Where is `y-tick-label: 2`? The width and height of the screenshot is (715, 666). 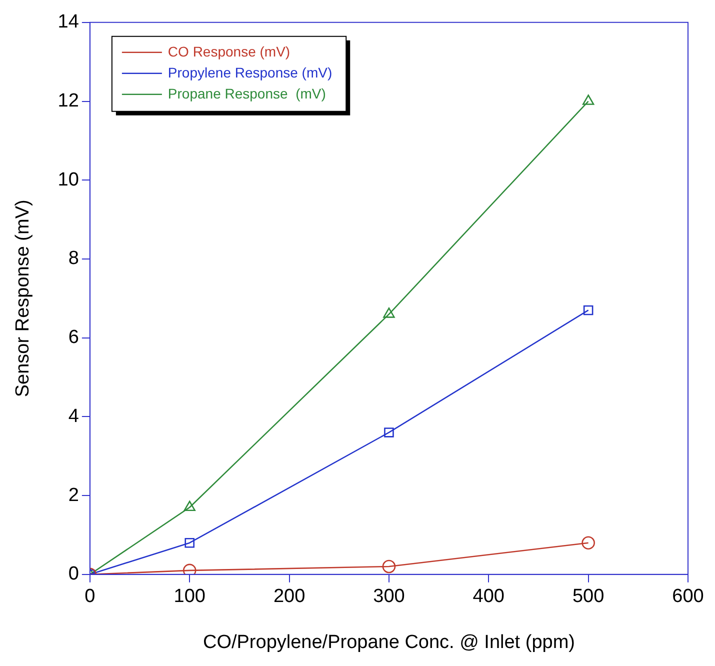
y-tick-label: 2 is located at coordinates (73, 495).